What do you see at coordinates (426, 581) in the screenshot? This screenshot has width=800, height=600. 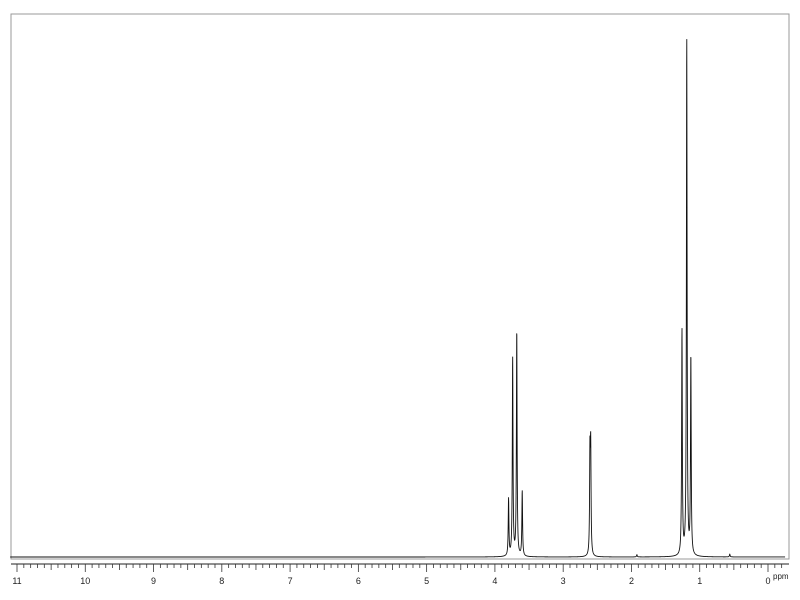 I see `x-tick-label: 5` at bounding box center [426, 581].